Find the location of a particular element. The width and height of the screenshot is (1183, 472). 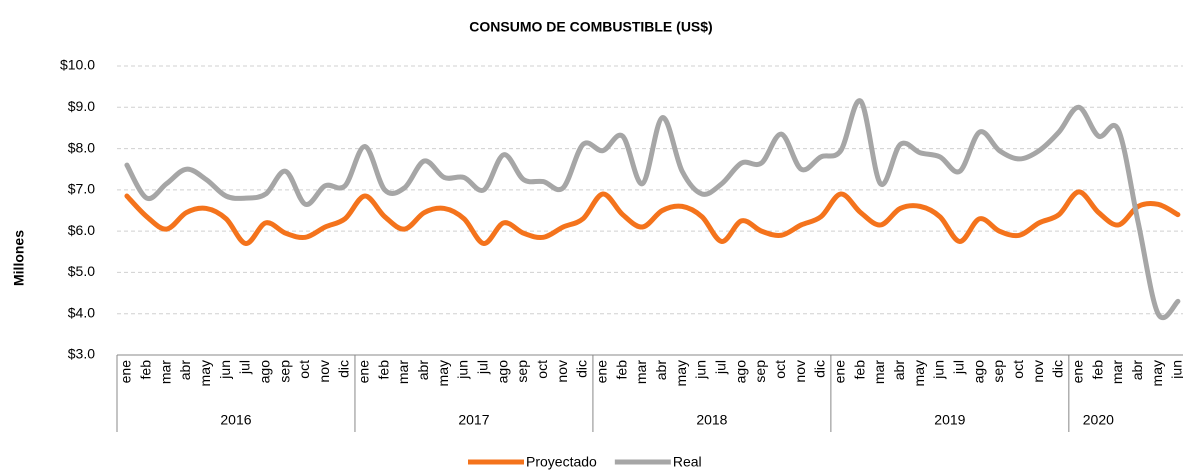

y-tick-label: $10.0 is located at coordinates (77, 65).